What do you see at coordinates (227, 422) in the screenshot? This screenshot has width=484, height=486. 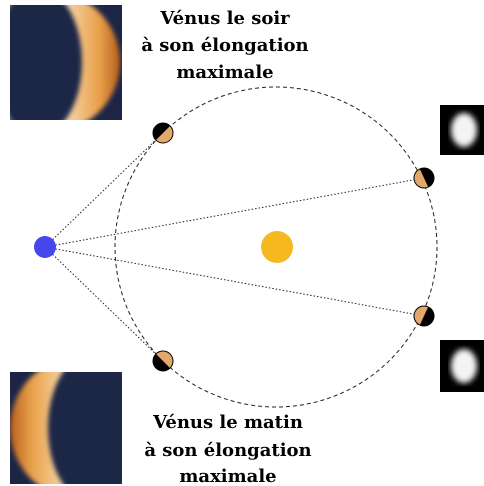 I see `label-line: Vénus le matin` at bounding box center [227, 422].